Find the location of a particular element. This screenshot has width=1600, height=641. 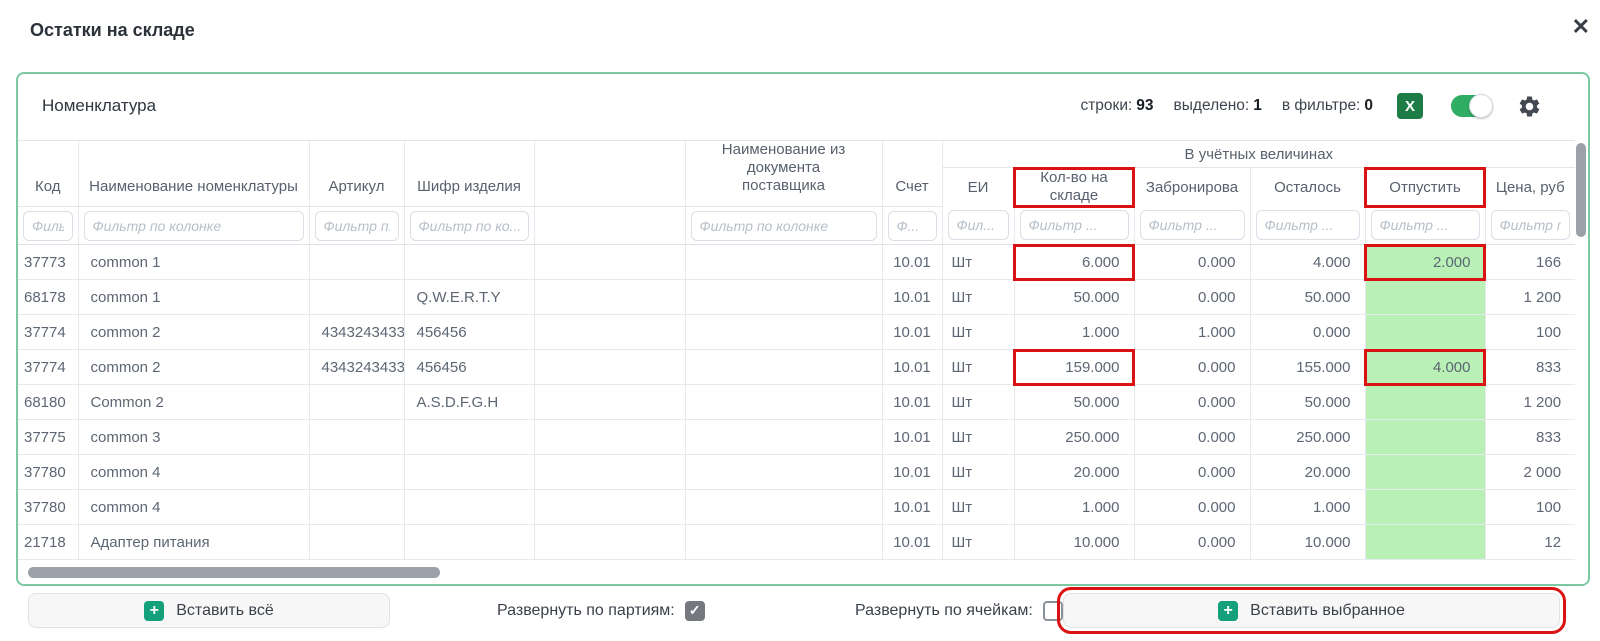

filter-input-supplier-name is located at coordinates (783, 225).